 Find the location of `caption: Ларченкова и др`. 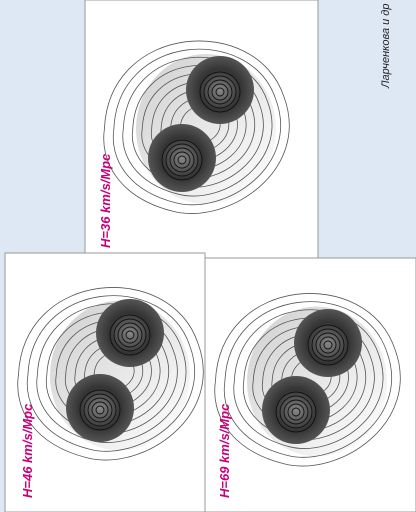

caption: Ларченкова и др is located at coordinates (386, 46).